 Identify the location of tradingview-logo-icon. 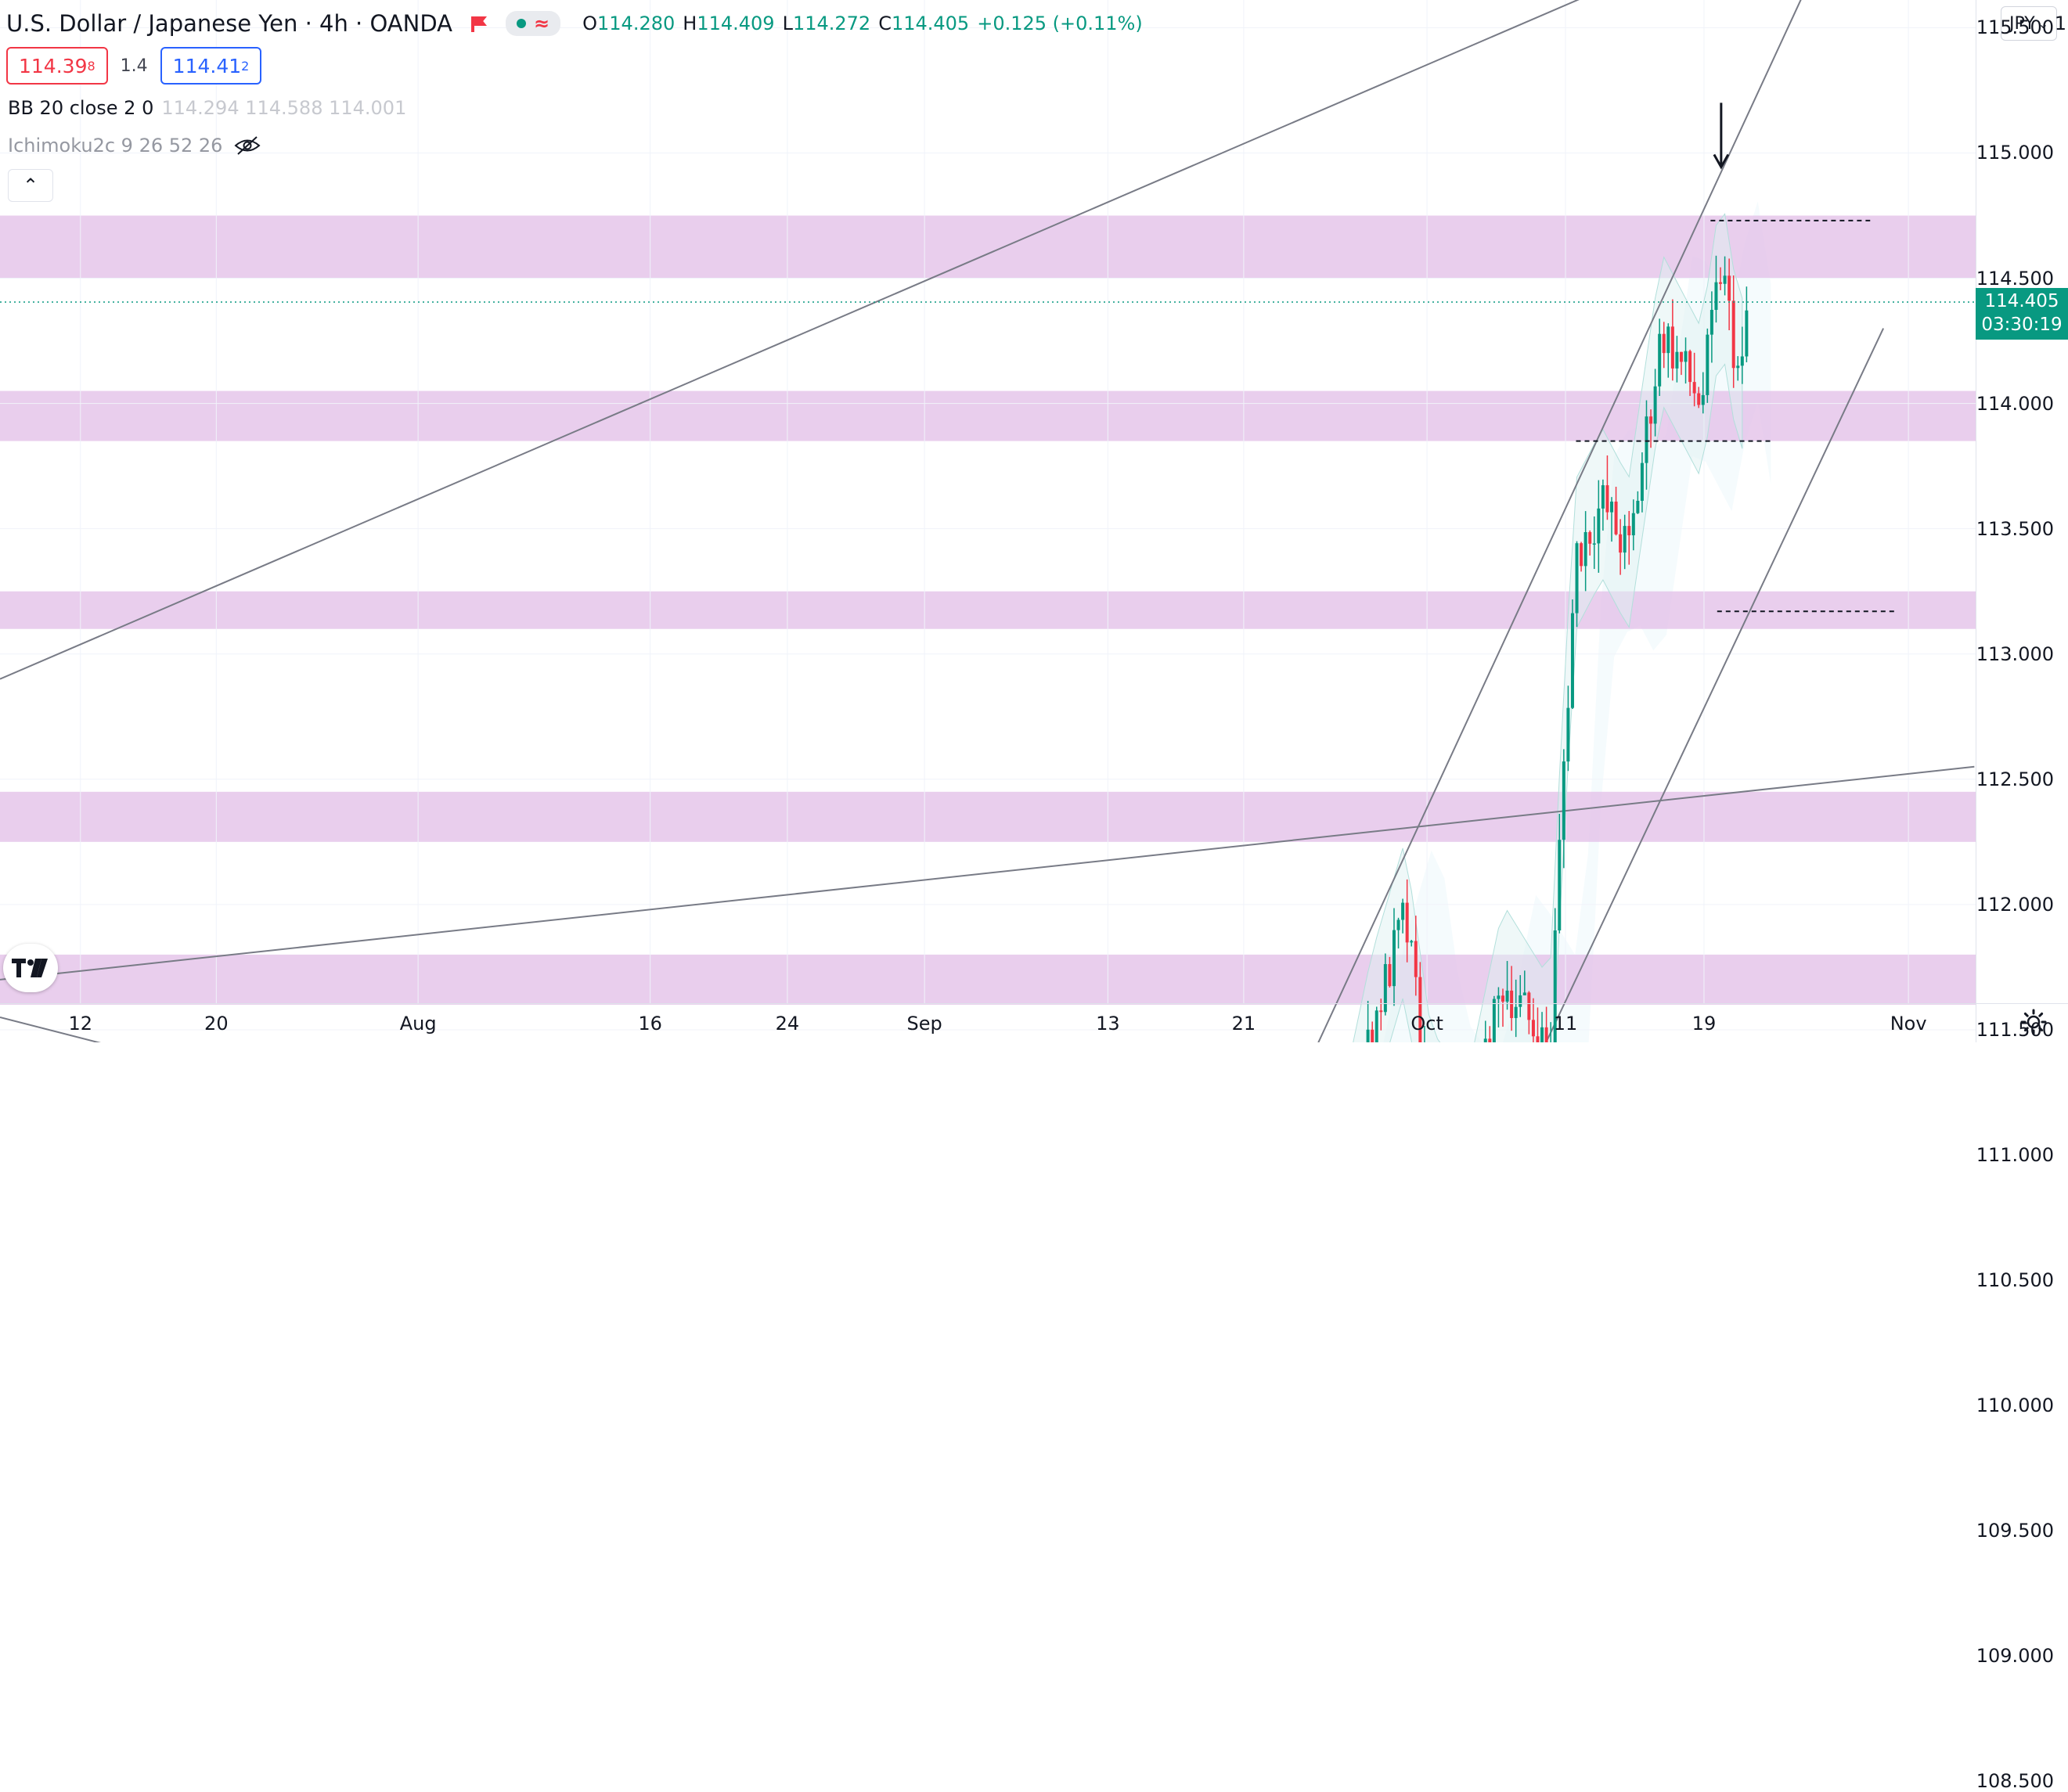
(30, 968).